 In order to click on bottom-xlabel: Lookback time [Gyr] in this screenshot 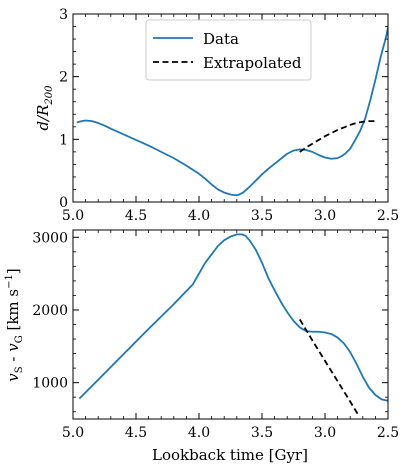, I will do `click(230, 455)`.